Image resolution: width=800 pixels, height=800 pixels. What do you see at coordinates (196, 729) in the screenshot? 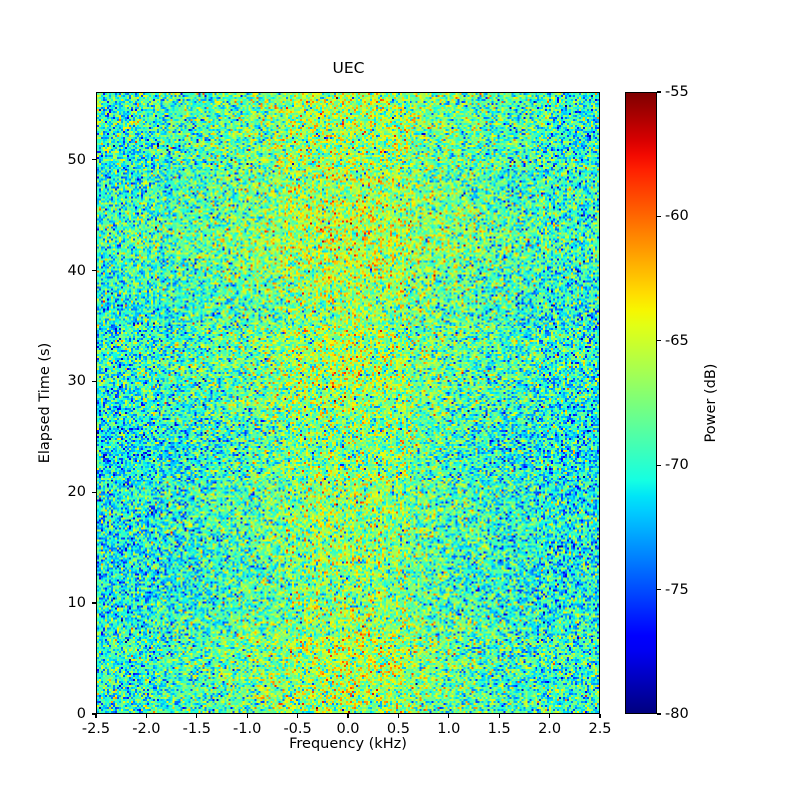
I see `x-tick-label: -1.5` at bounding box center [196, 729].